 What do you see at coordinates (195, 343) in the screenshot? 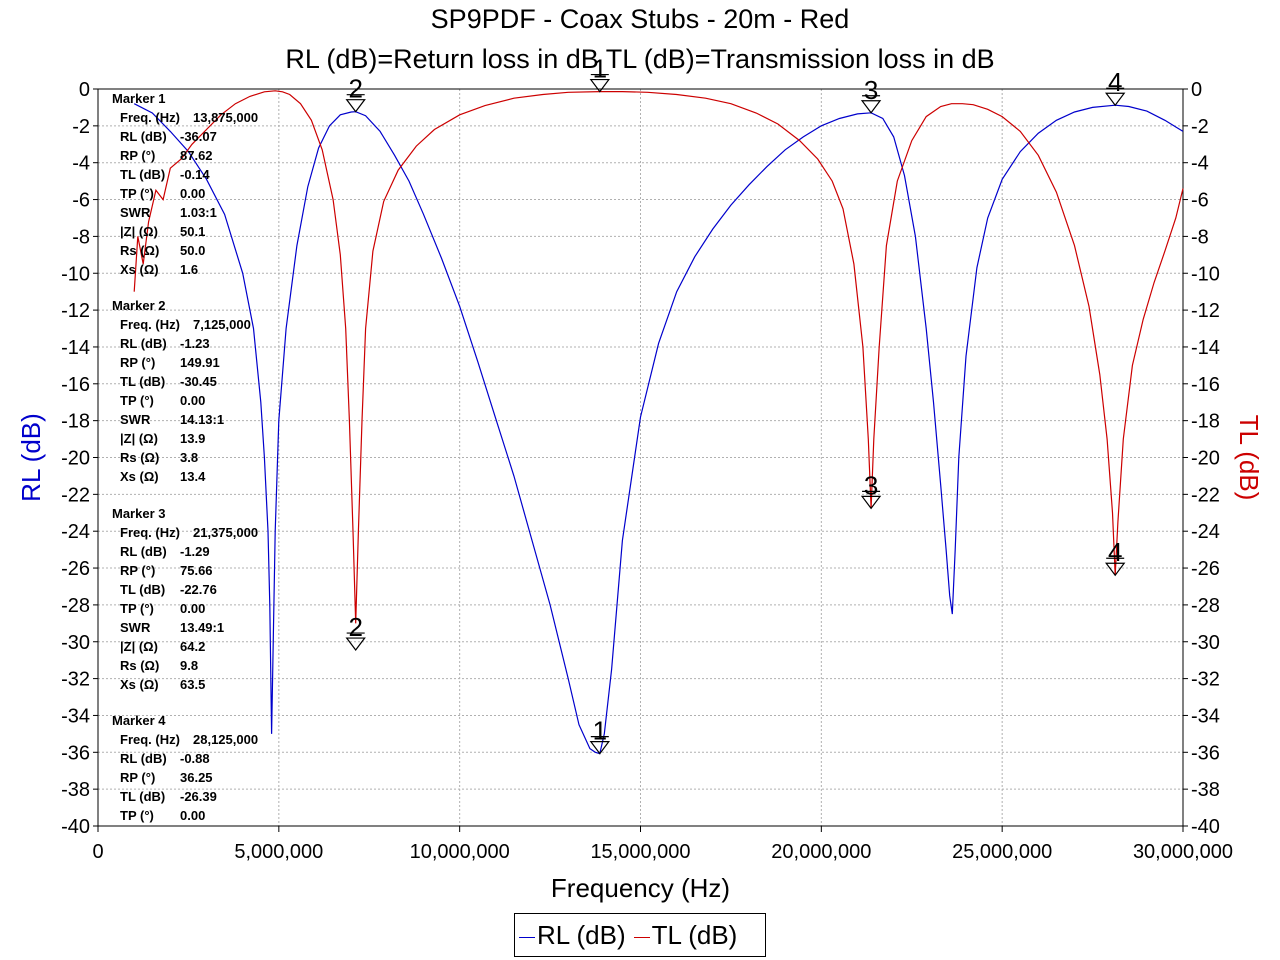
I see `marker-panel-value: -1.23` at bounding box center [195, 343].